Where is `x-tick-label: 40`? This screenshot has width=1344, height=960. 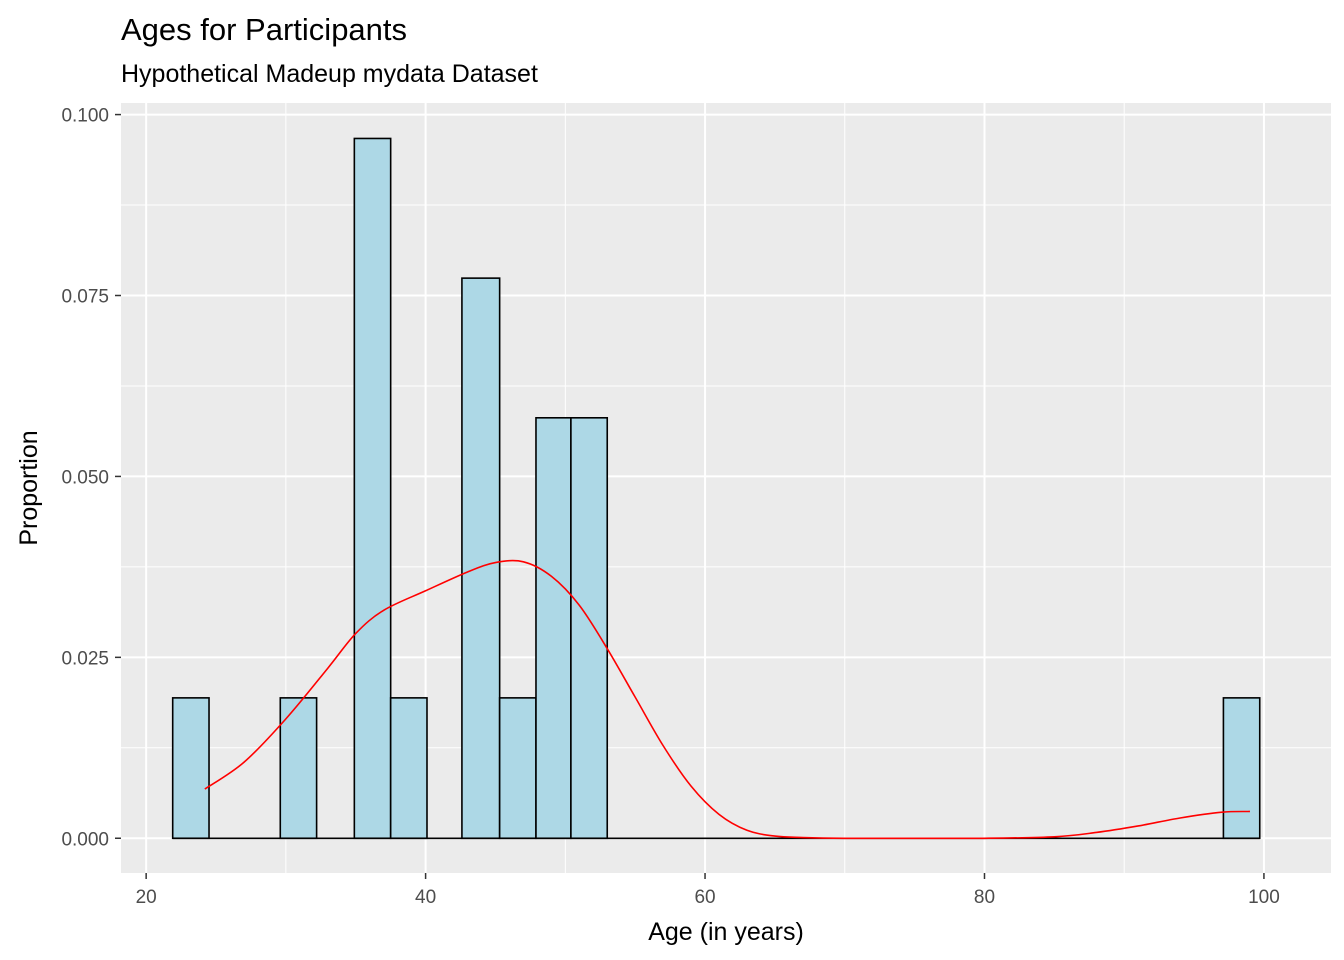 x-tick-label: 40 is located at coordinates (425, 897).